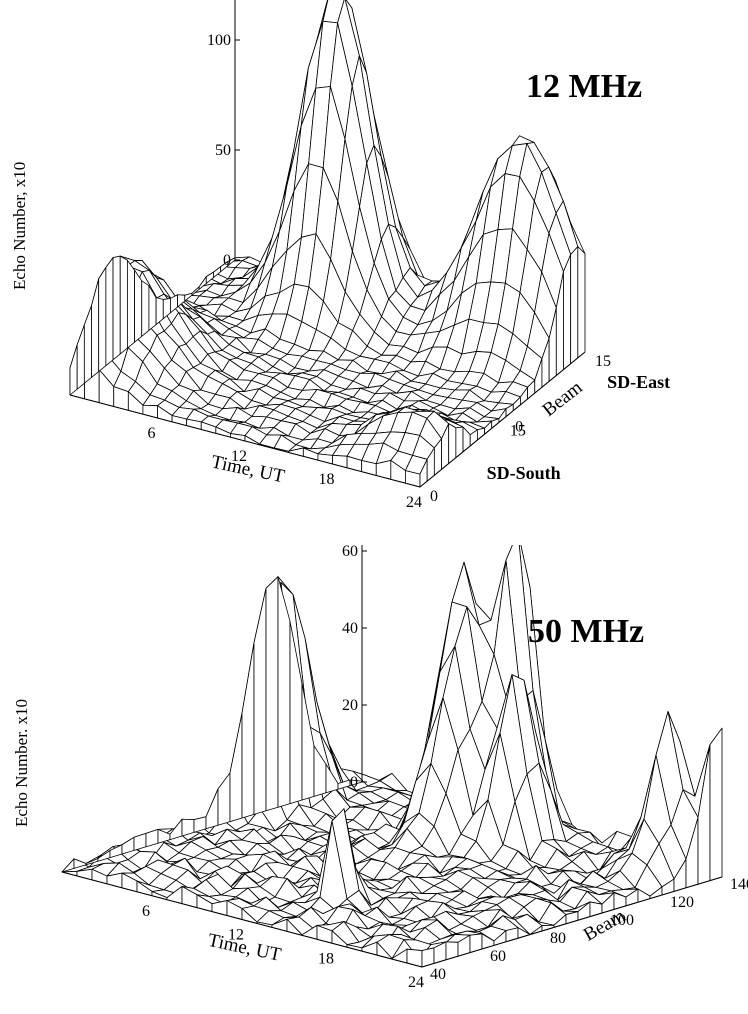 Image resolution: width=748 pixels, height=1014 pixels. I want to click on z-tick-label: 20, so click(350, 705).